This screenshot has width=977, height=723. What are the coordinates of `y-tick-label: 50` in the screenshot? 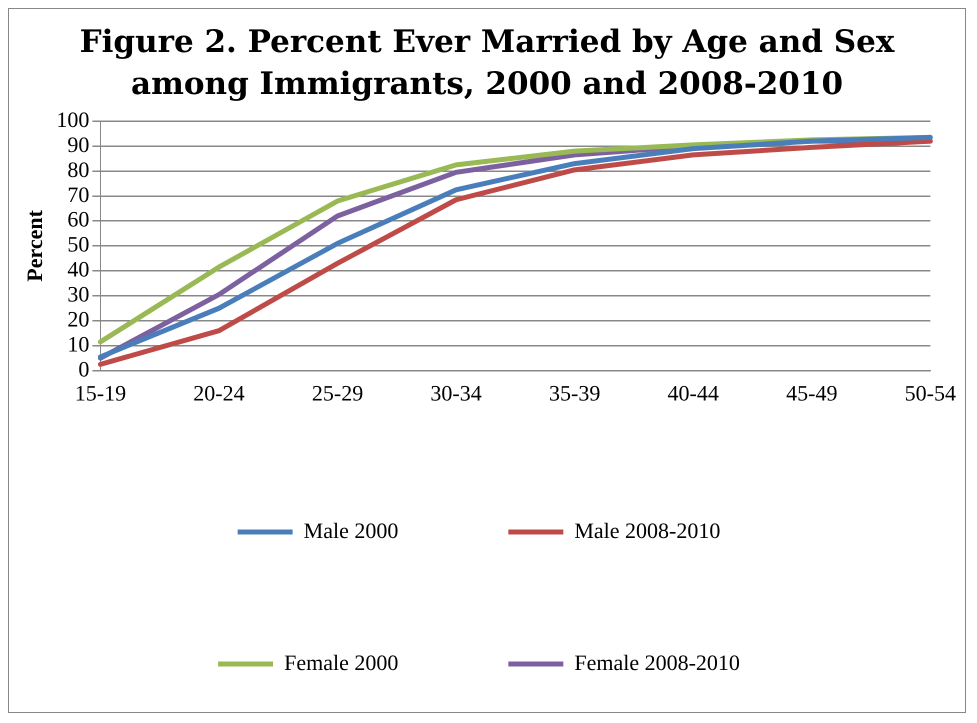 It's located at (78, 244).